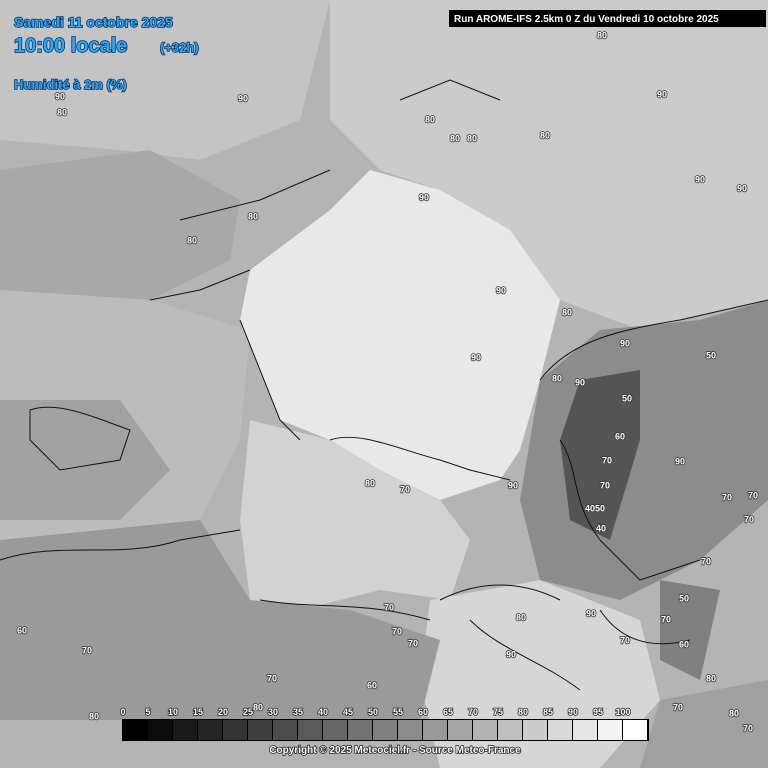 This screenshot has width=768, height=768. What do you see at coordinates (323, 712) in the screenshot?
I see `legend-tick-label: 40` at bounding box center [323, 712].